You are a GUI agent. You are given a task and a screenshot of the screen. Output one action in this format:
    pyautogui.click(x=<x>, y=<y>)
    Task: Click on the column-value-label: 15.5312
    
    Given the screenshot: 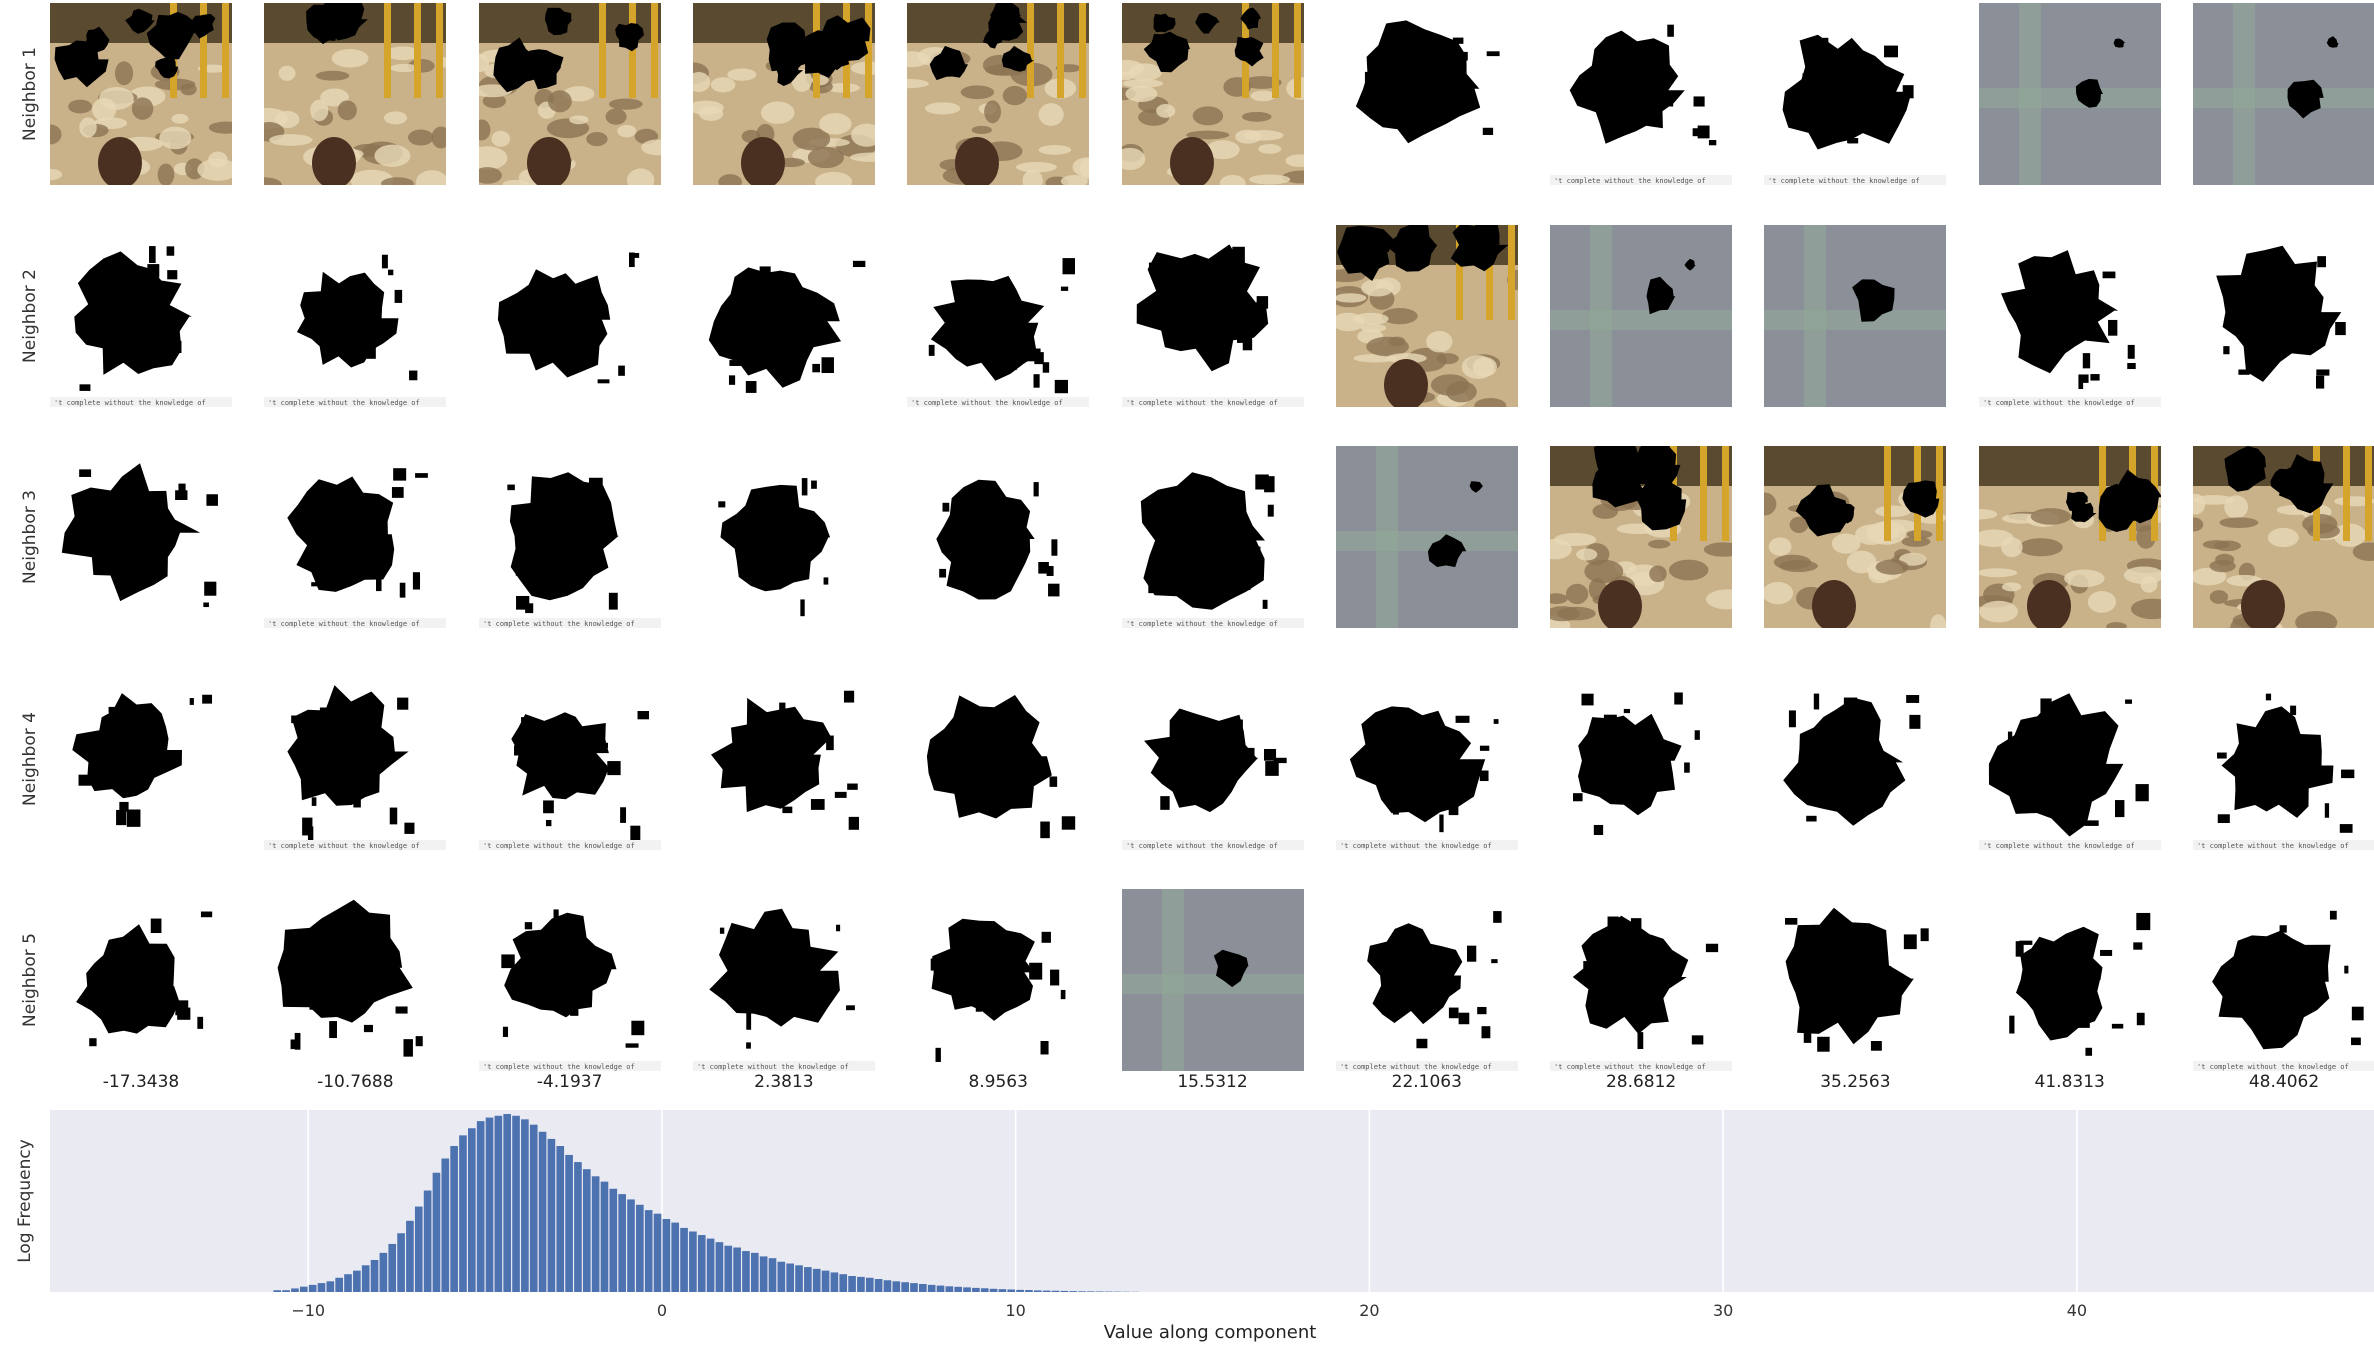 What is the action you would take?
    pyautogui.click(x=1212, y=1082)
    